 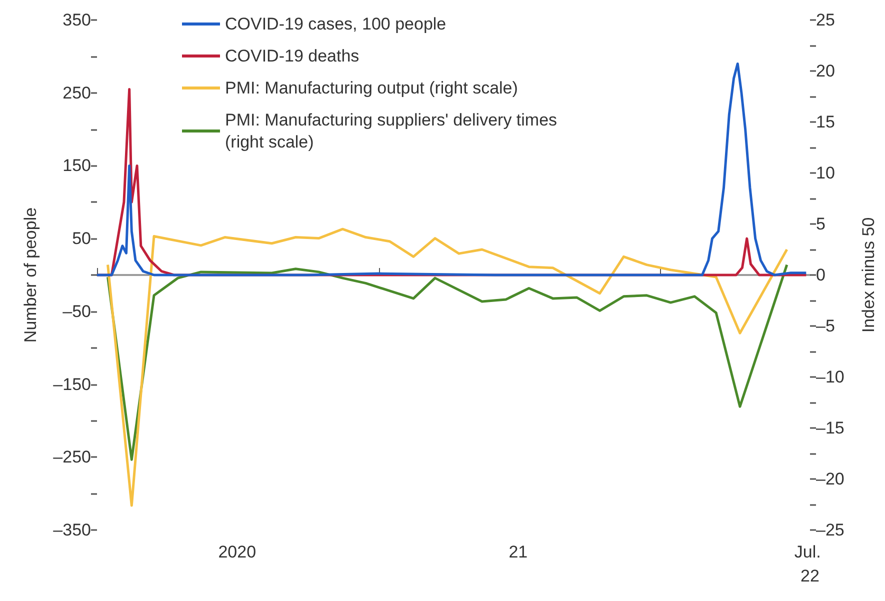 I want to click on legend-label: PMI: Manufacturing output (right scale), so click(x=371, y=88).